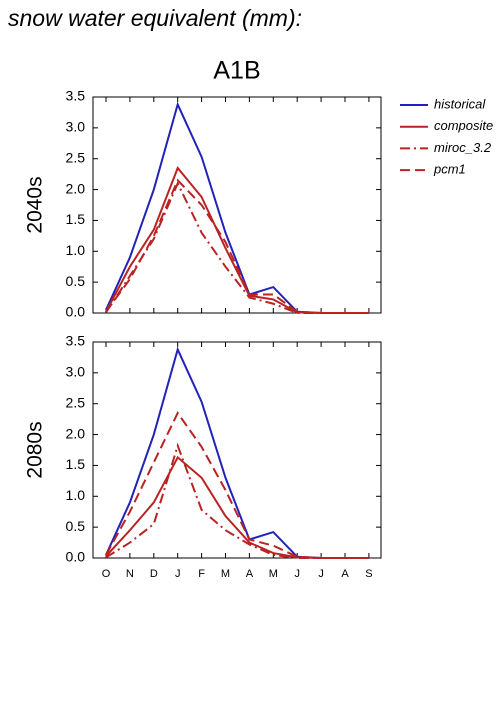  I want to click on chart-subtitle: A1B, so click(236, 71).